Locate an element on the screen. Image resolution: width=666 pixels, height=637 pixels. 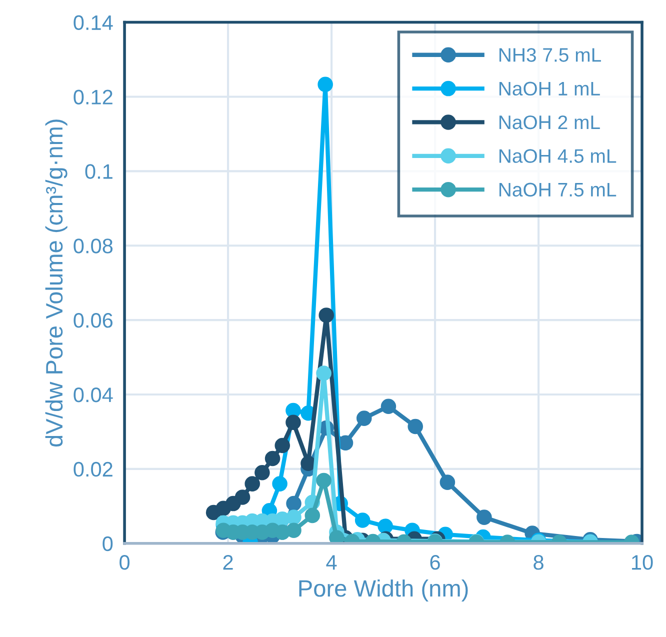
x-tick-label: 0 is located at coordinates (125, 562).